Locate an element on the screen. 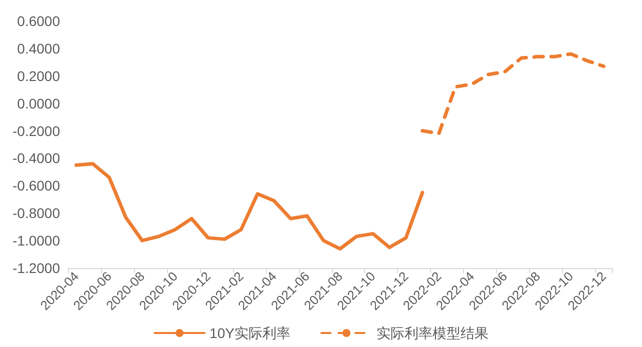 The image size is (642, 347). y-tick-label: 0.0000 is located at coordinates (38, 103).